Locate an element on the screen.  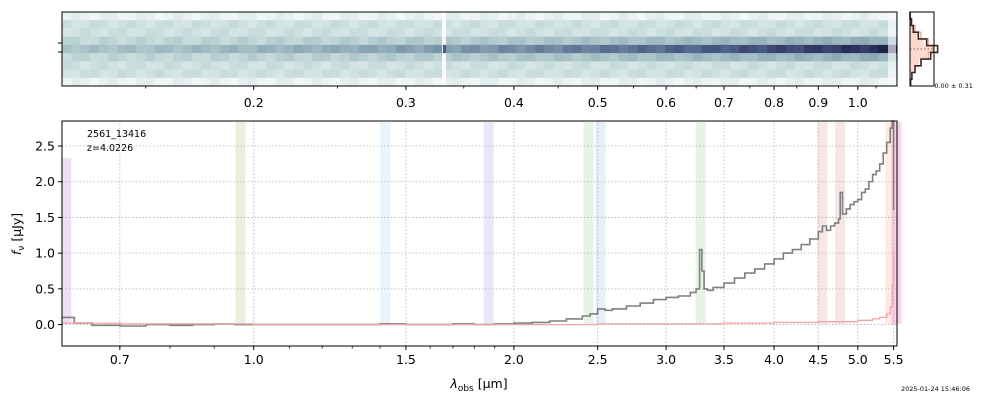
histogram-frame is located at coordinates (922, 49).